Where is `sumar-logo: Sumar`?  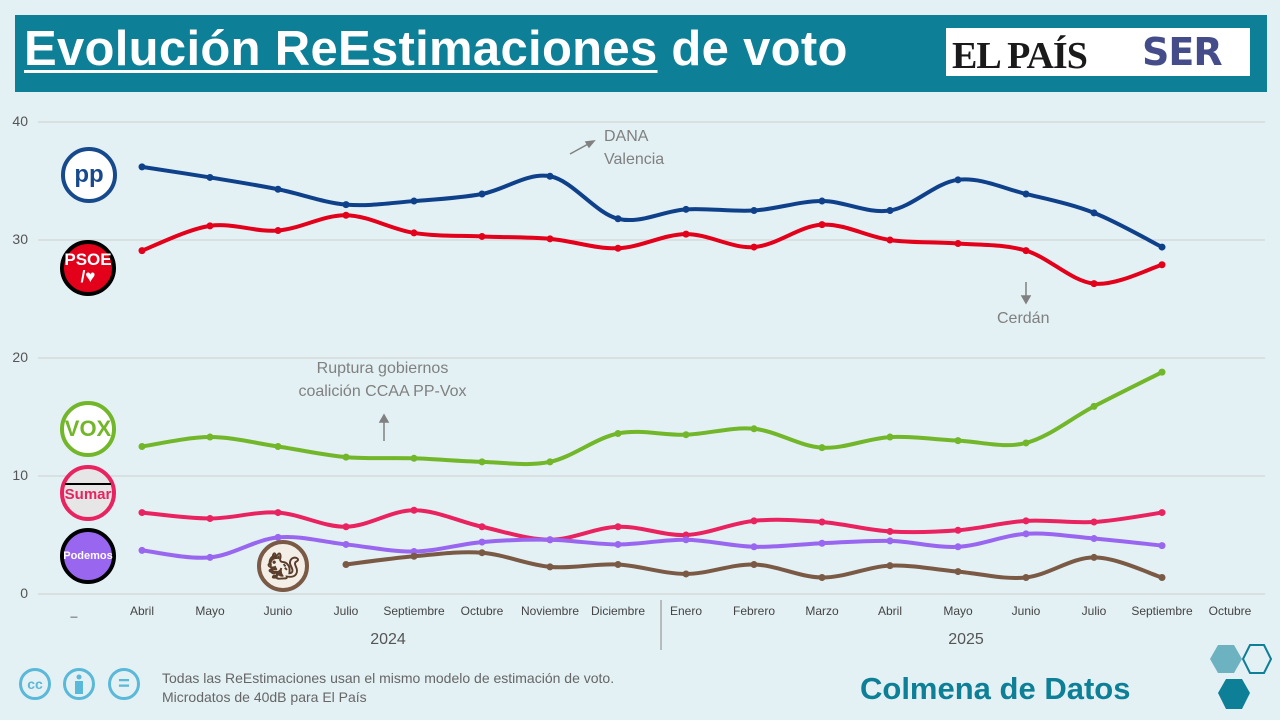 sumar-logo: Sumar is located at coordinates (88, 493).